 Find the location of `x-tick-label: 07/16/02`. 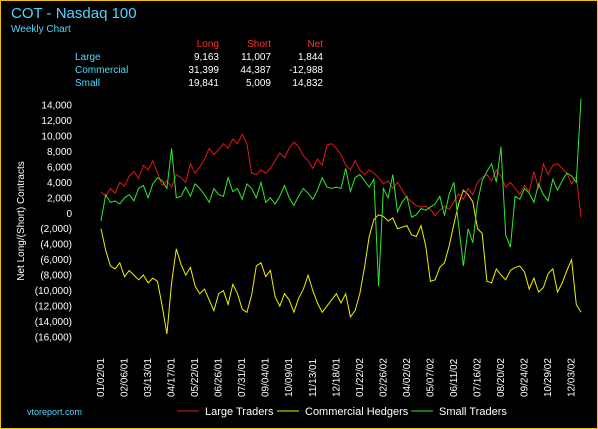

x-tick-label: 07/16/02 is located at coordinates (477, 377).